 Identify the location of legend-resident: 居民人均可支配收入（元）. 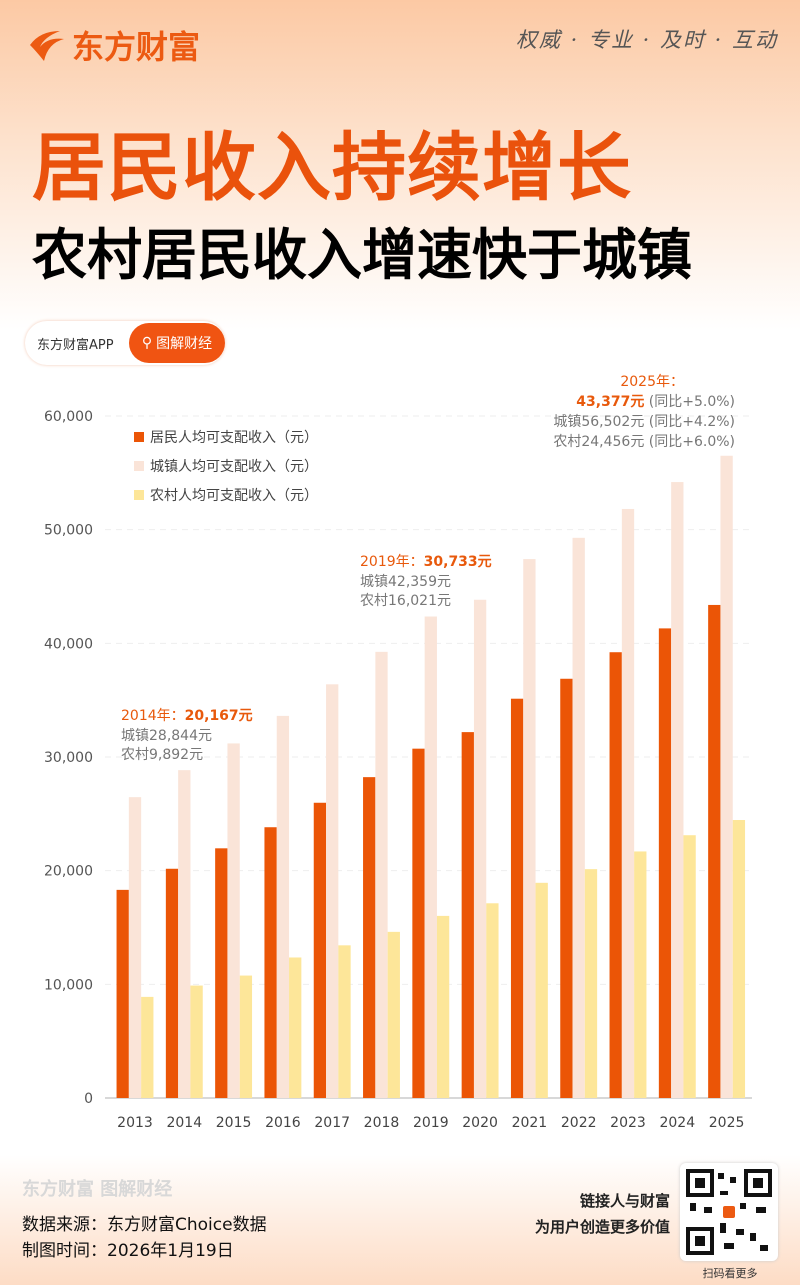
(234, 438).